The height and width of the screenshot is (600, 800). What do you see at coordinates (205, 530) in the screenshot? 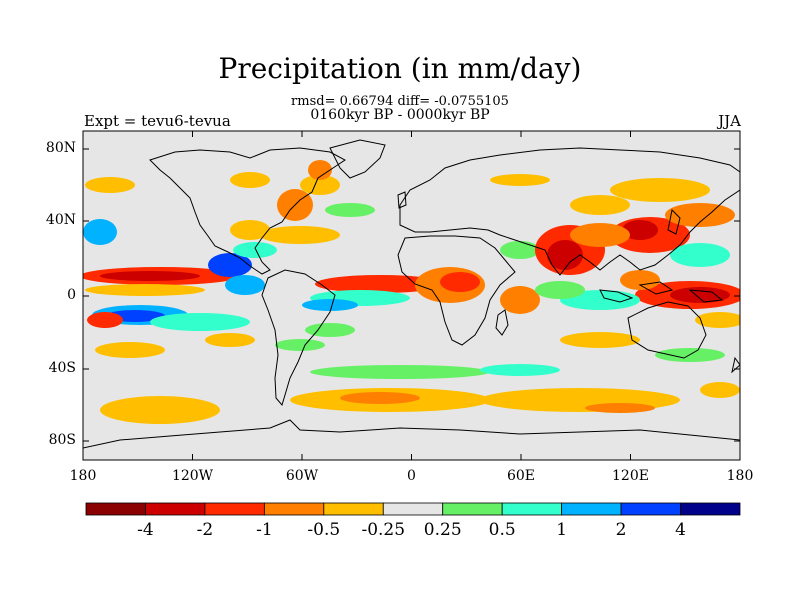
I see `colorbar-label: -2` at bounding box center [205, 530].